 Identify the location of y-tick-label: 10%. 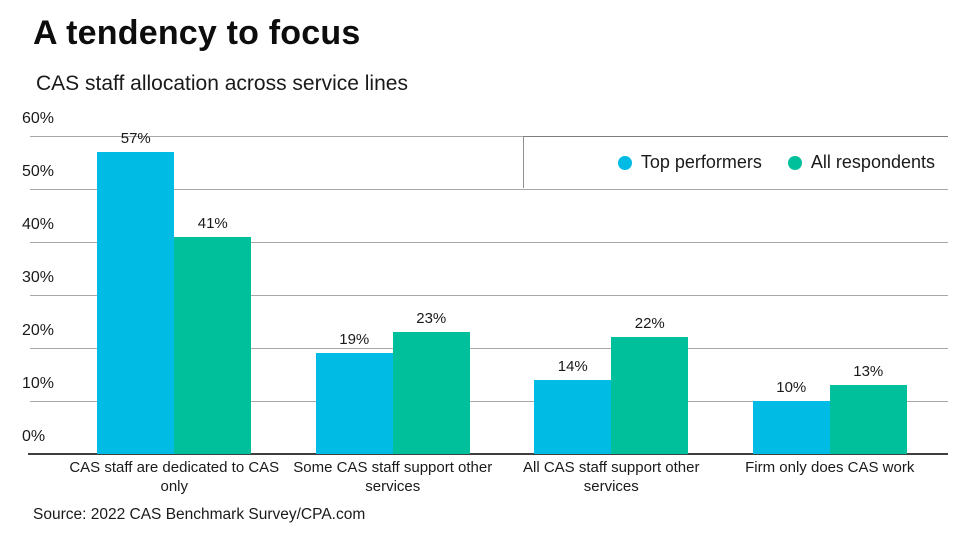
(38, 383).